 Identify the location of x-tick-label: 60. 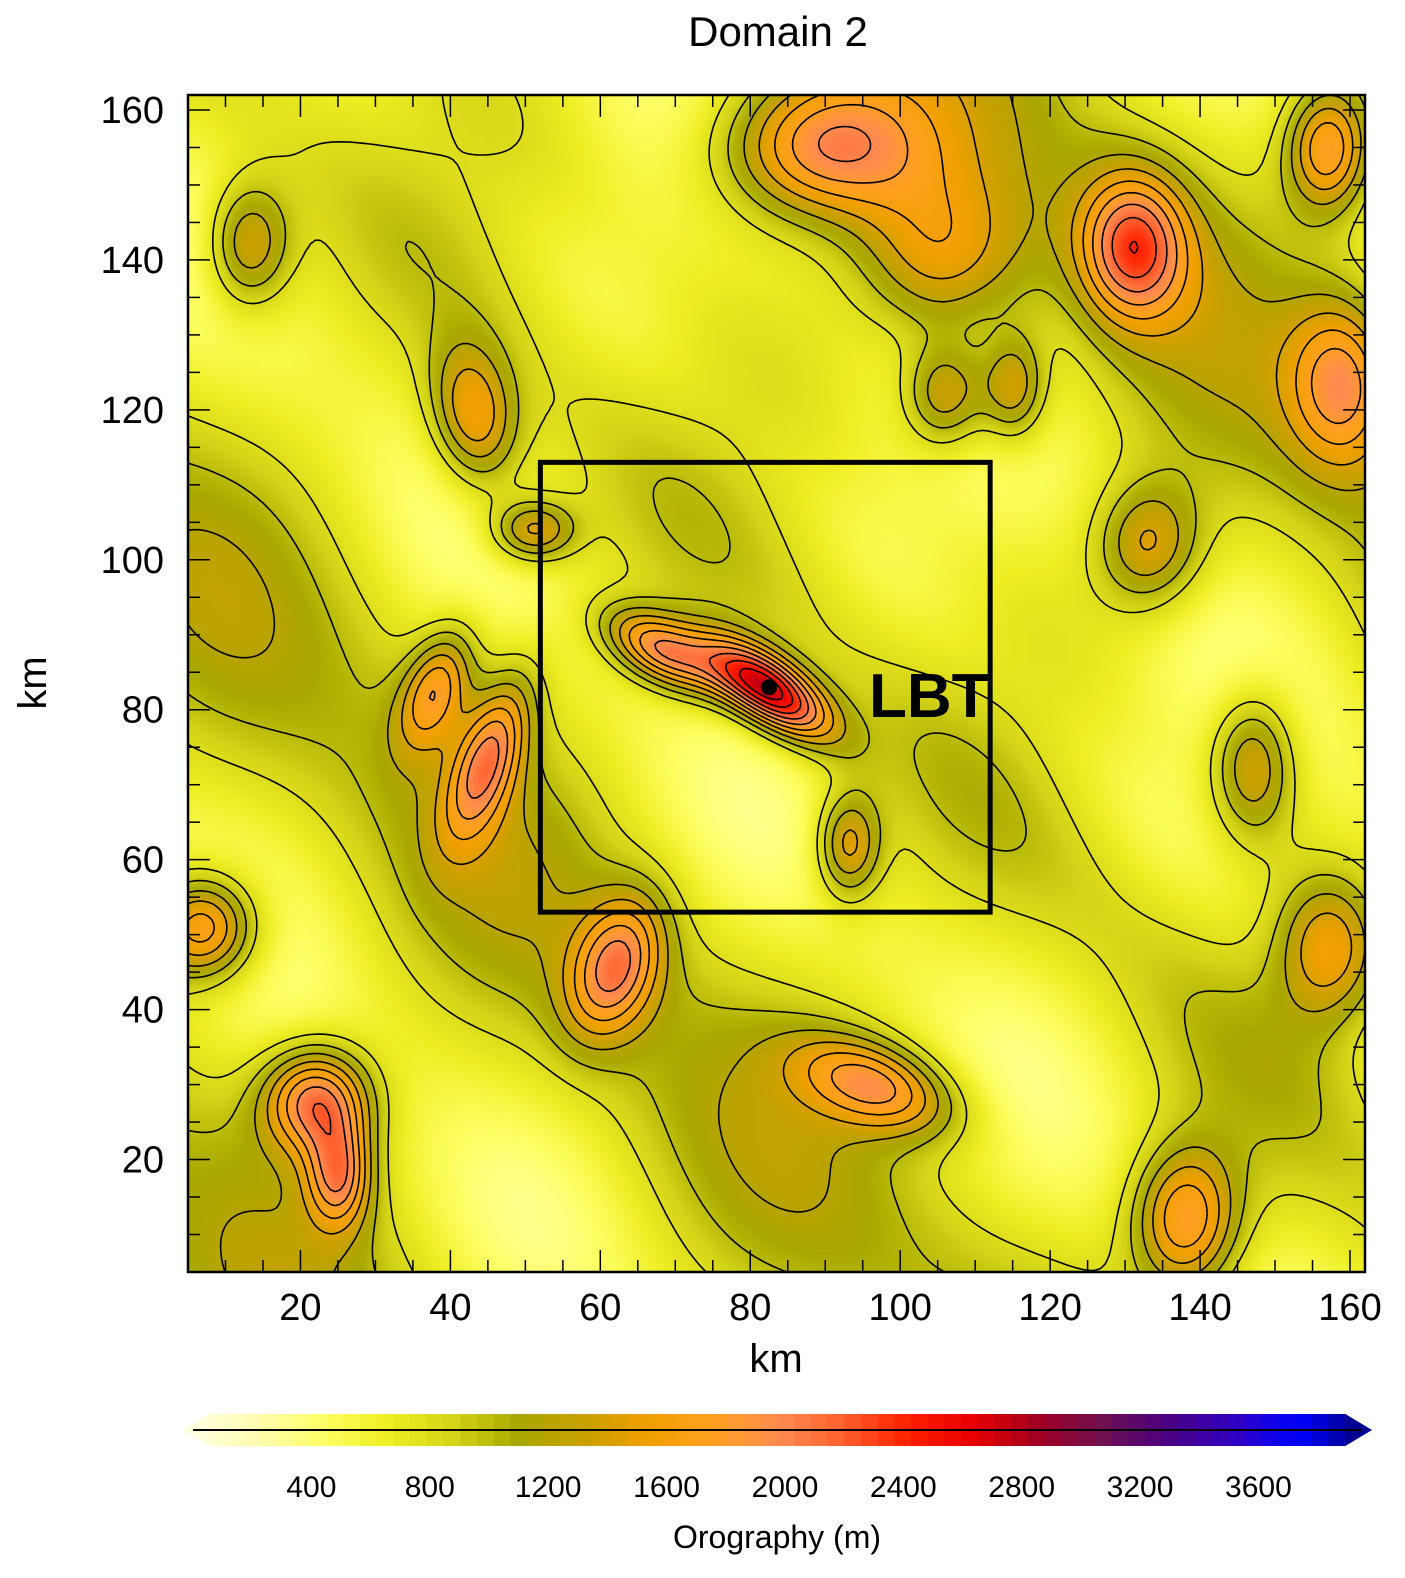
(600, 1308).